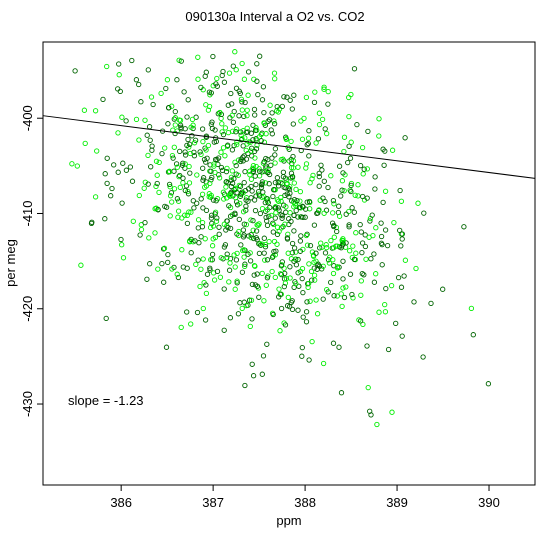 Image resolution: width=550 pixels, height=550 pixels. Describe the element at coordinates (106, 400) in the screenshot. I see `slope-annotation: slope = -1.23` at that location.